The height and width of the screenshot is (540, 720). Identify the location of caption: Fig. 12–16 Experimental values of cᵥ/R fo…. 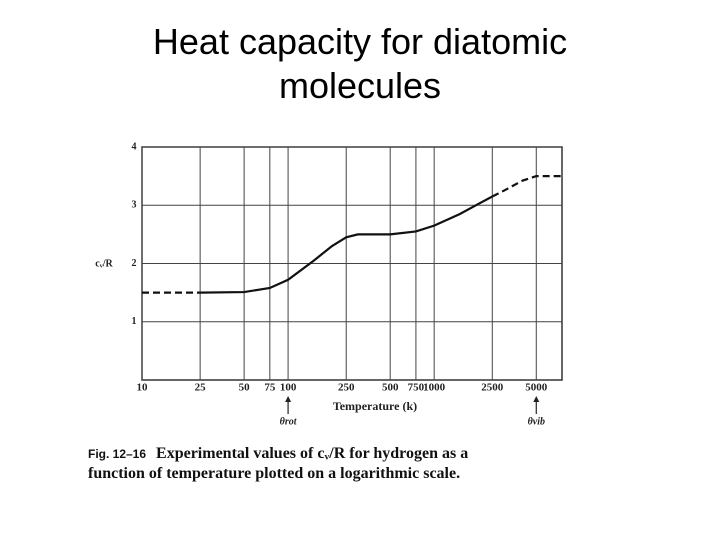
(368, 464).